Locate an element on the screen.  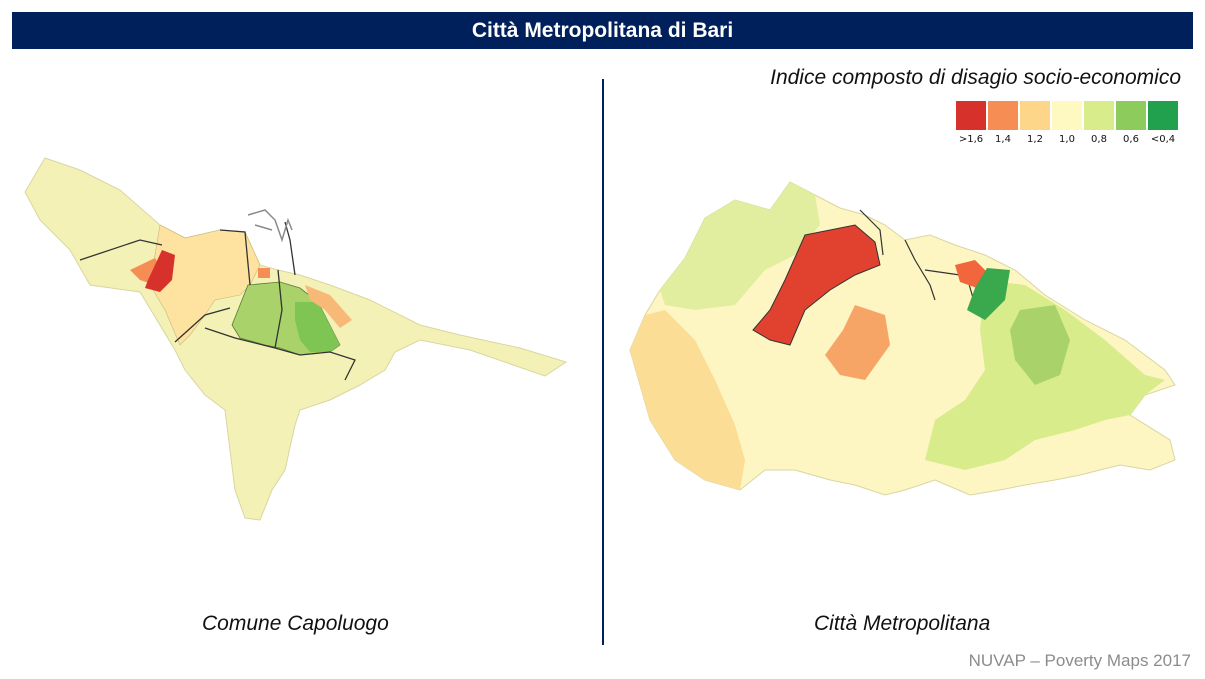
legend-item: >1,6 is located at coordinates (971, 123).